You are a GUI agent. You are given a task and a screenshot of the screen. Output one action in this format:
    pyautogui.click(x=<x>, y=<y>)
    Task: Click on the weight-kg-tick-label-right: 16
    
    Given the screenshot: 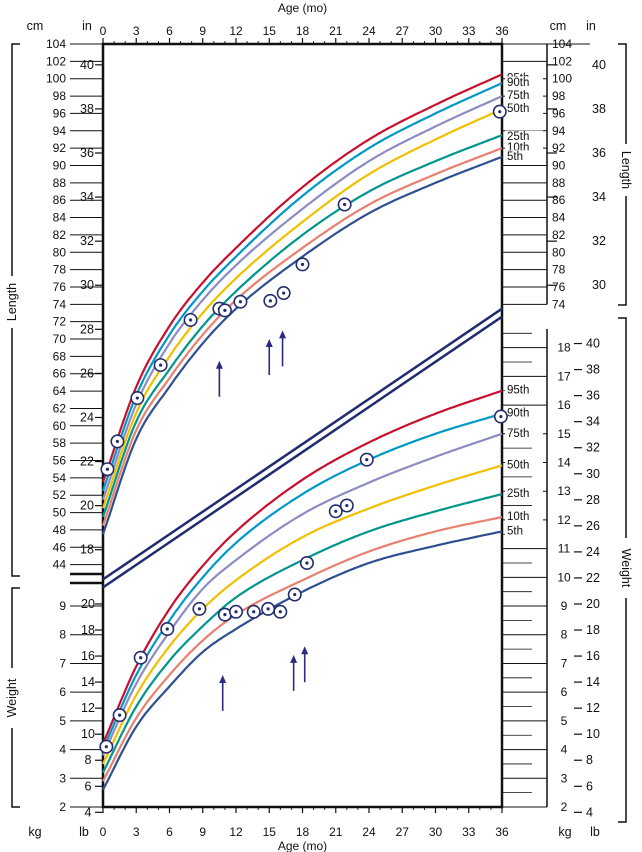 What is the action you would take?
    pyautogui.click(x=564, y=405)
    